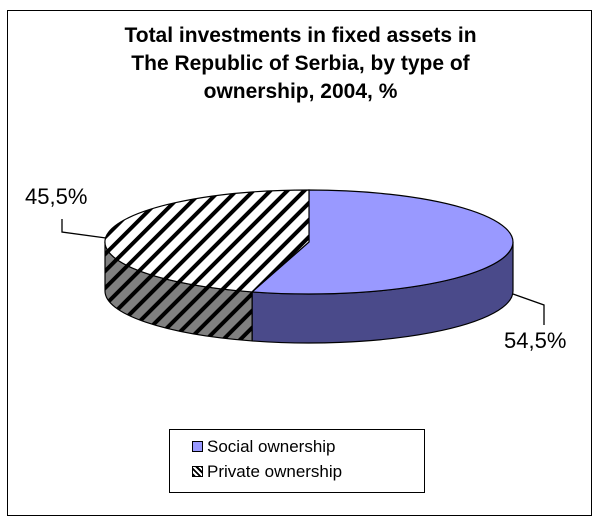 Image resolution: width=602 pixels, height=516 pixels. Describe the element at coordinates (56, 196) in the screenshot. I see `data-label-private: 45,5%` at that location.